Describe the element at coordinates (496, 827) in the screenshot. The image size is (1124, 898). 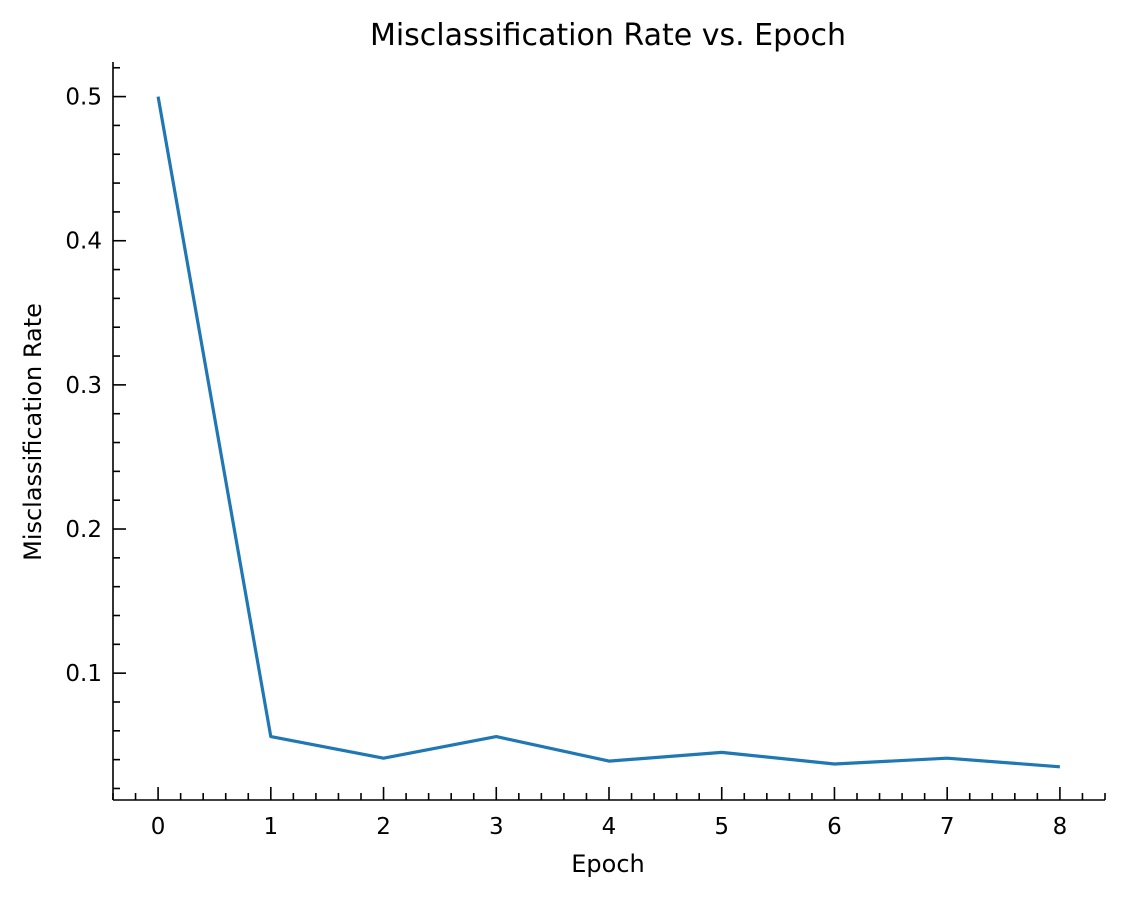
I see `x-tick-label: 3` at that location.